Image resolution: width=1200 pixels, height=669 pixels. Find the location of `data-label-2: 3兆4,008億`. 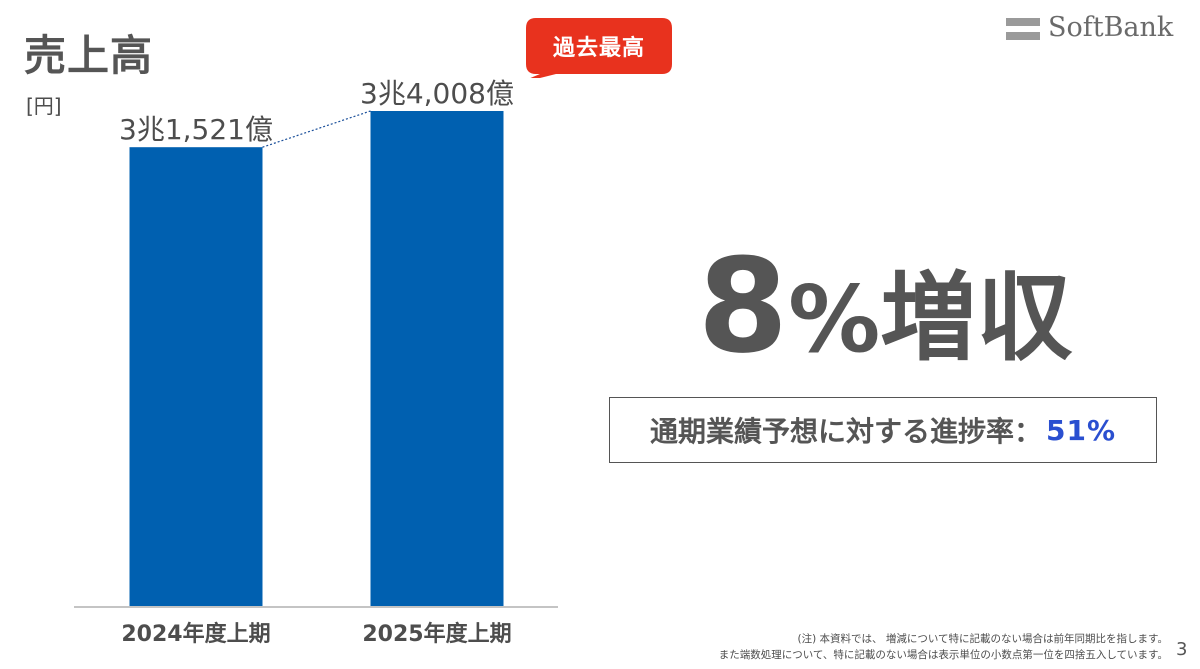

data-label-2: 3兆4,008億 is located at coordinates (437, 93).